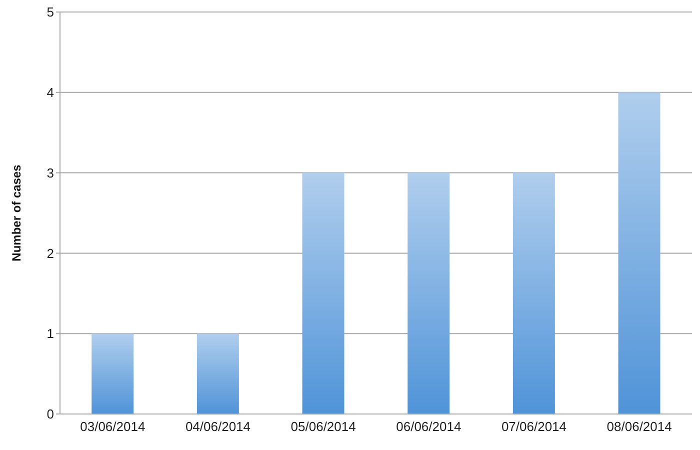 Image resolution: width=700 pixels, height=450 pixels. Describe the element at coordinates (534, 426) in the screenshot. I see `x-tick-label: 07/06/2014` at that location.